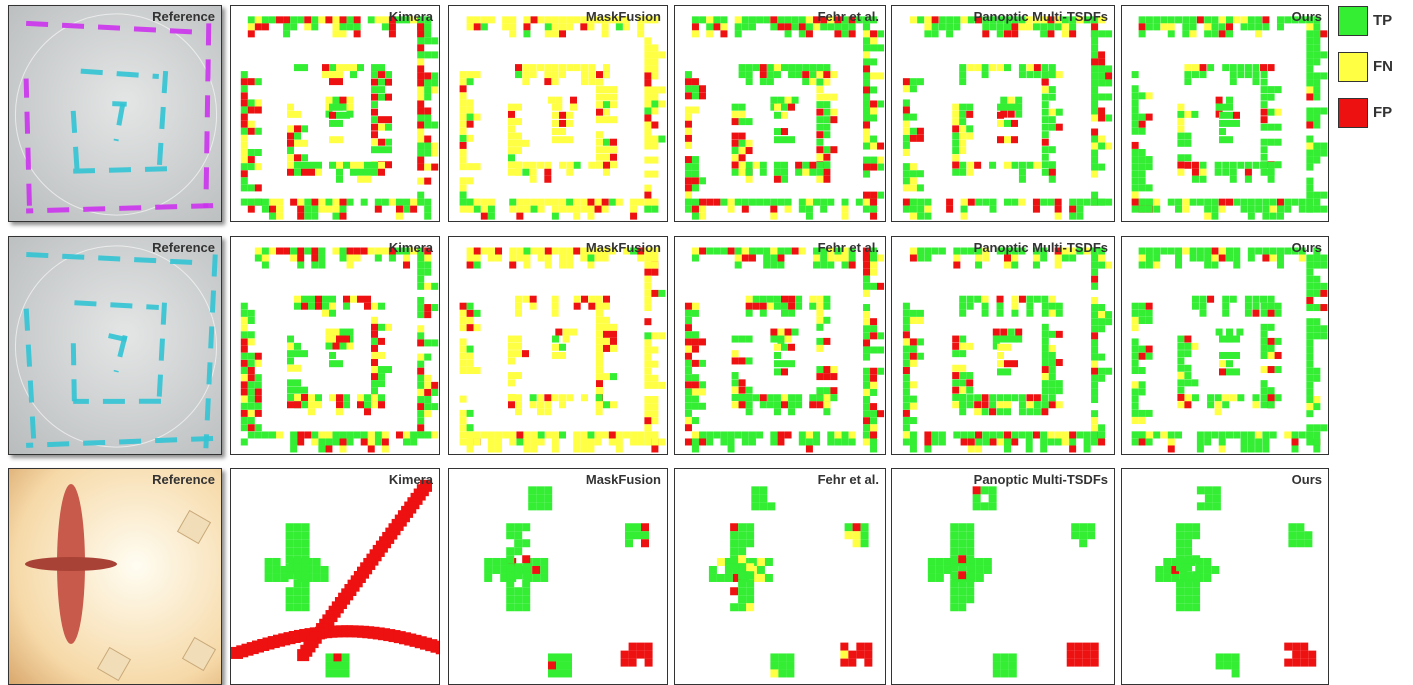 Image resolution: width=1413 pixels, height=685 pixels. I want to click on legend-label: FP, so click(1383, 112).